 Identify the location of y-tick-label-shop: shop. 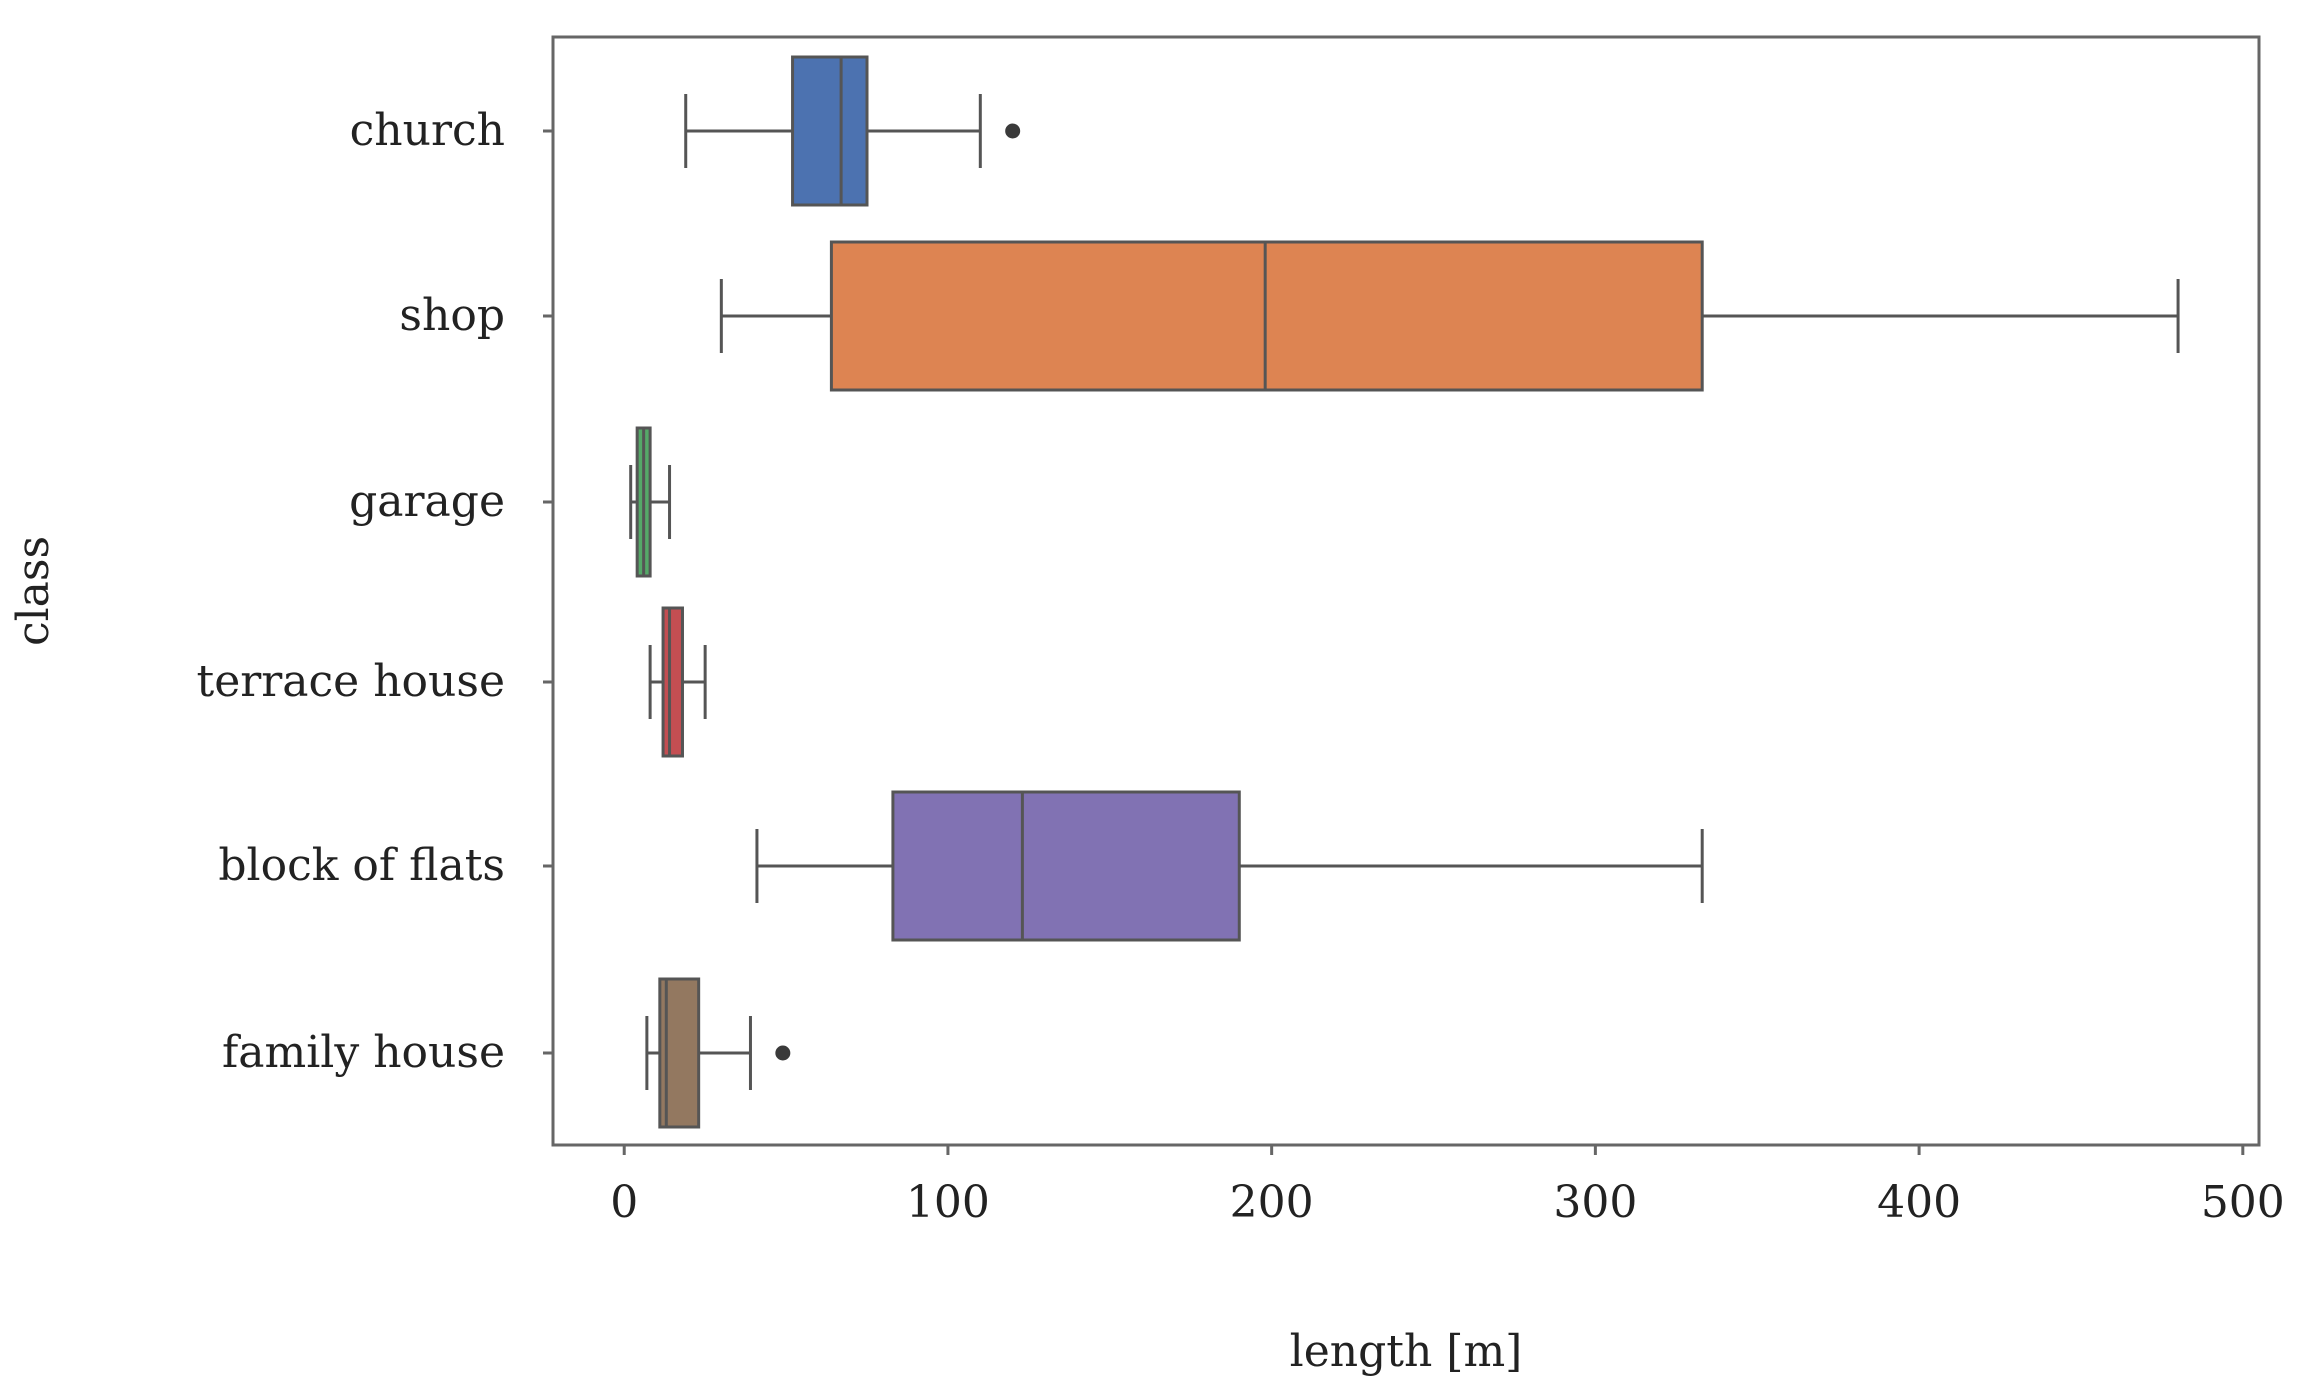
(452, 315).